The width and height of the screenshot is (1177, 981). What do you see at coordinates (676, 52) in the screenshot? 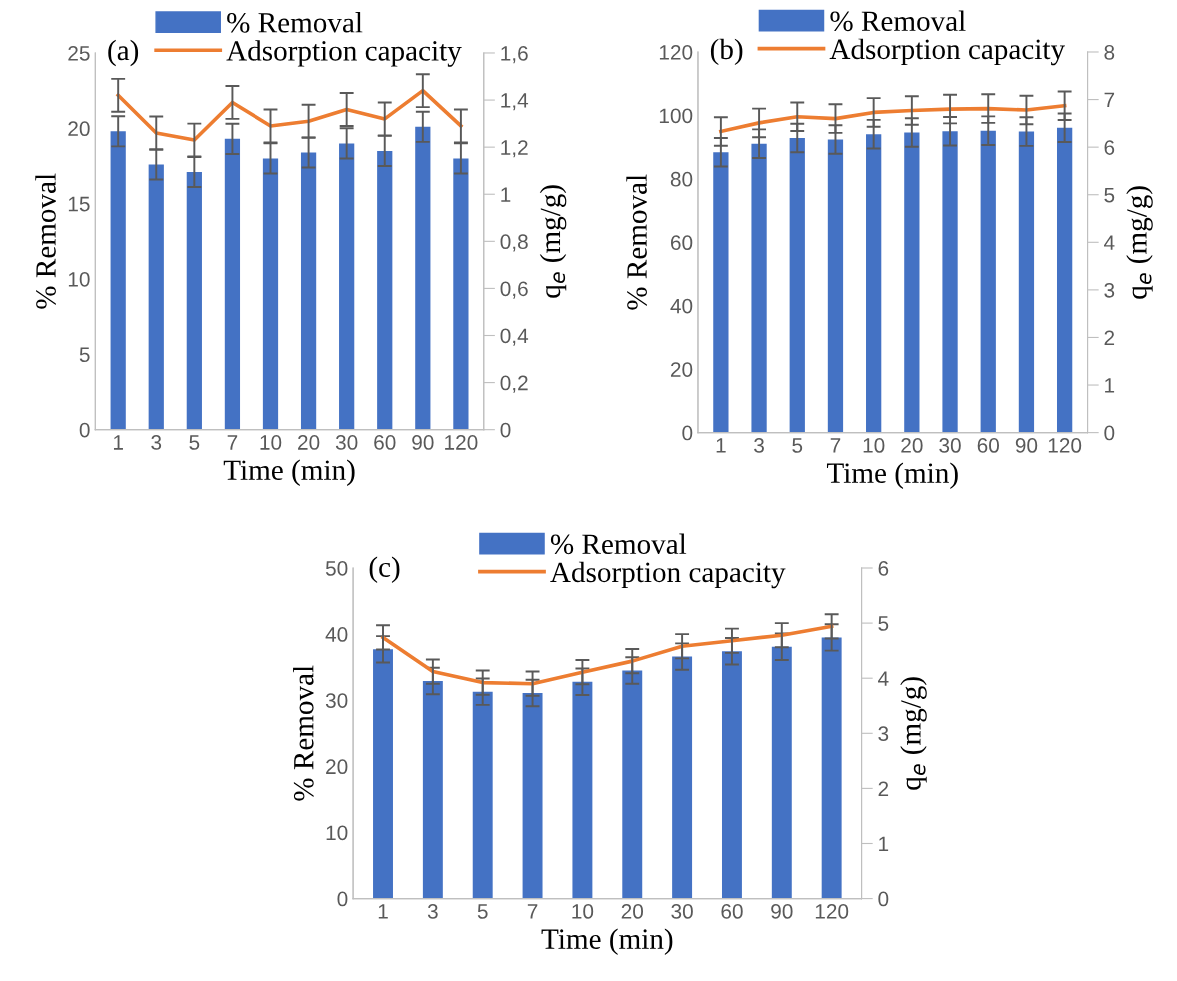
I see `y-tick-label: 120` at bounding box center [676, 52].